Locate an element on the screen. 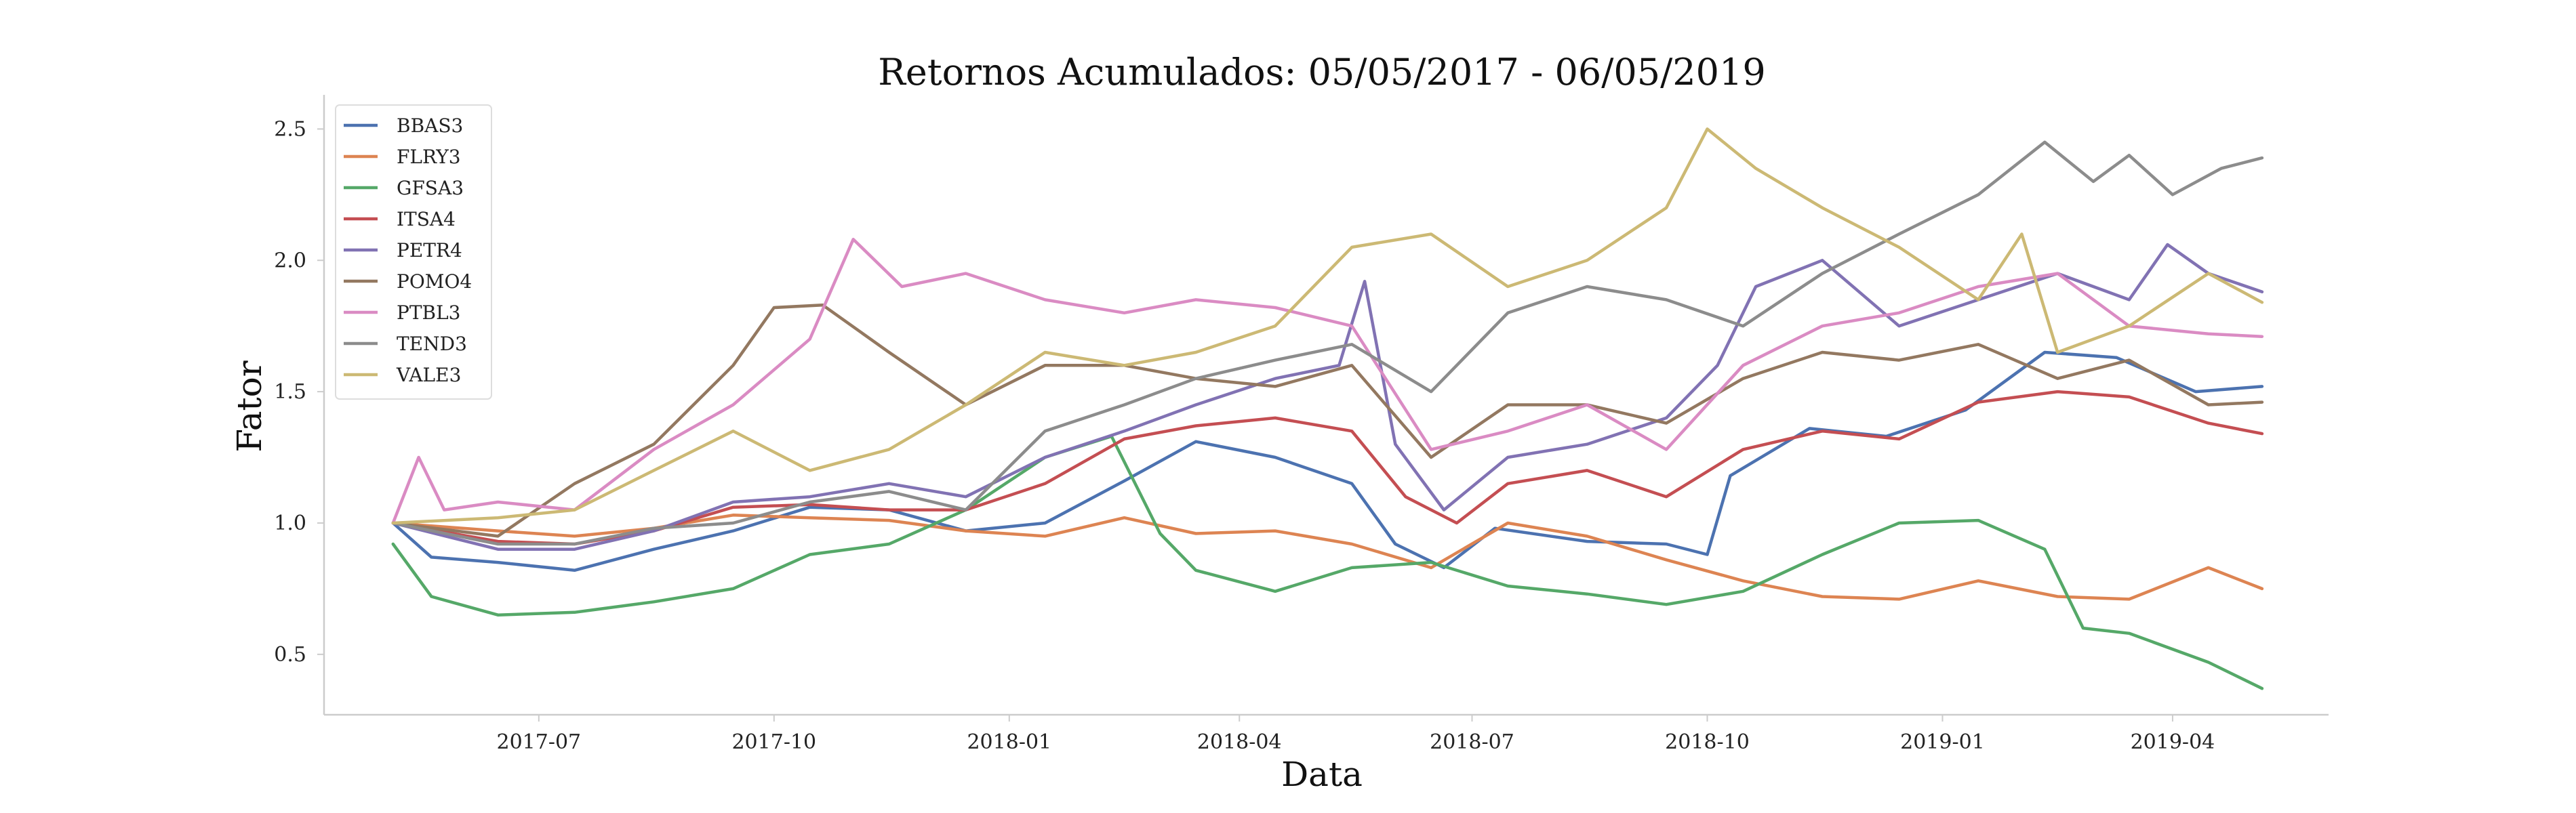 The image size is (2576, 813). legend-label-bbas3: BBAS3 is located at coordinates (430, 125).